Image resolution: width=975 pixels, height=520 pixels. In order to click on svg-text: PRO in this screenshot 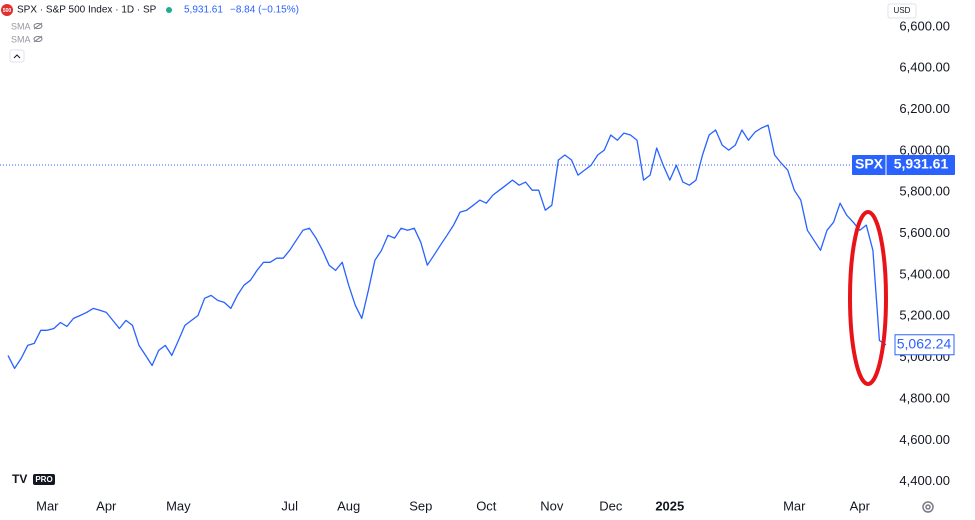, I will do `click(43, 479)`.